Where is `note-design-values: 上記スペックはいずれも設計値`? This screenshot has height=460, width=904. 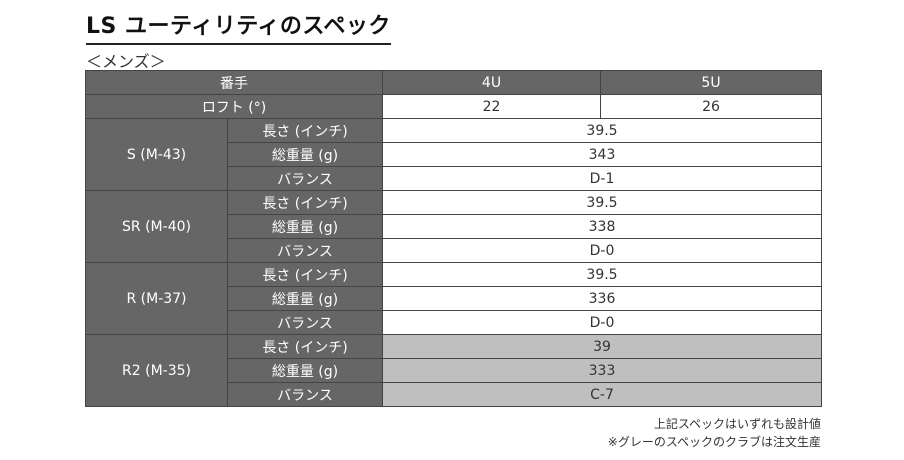
note-design-values: 上記スペックはいずれも設計値 is located at coordinates (737, 424).